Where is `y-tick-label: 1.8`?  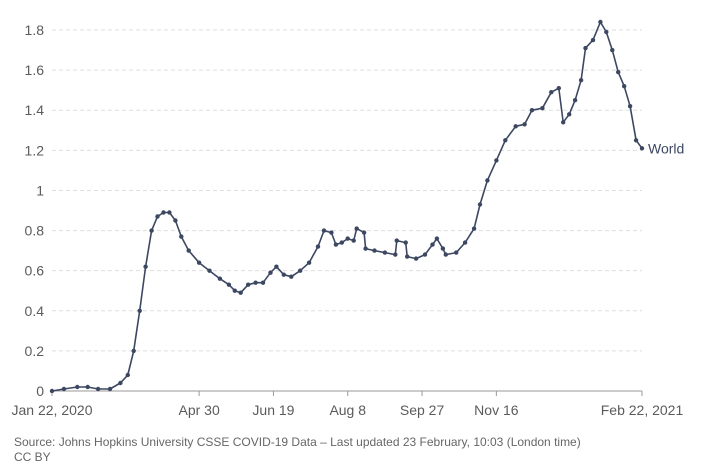
y-tick-label: 1.8 is located at coordinates (35, 30).